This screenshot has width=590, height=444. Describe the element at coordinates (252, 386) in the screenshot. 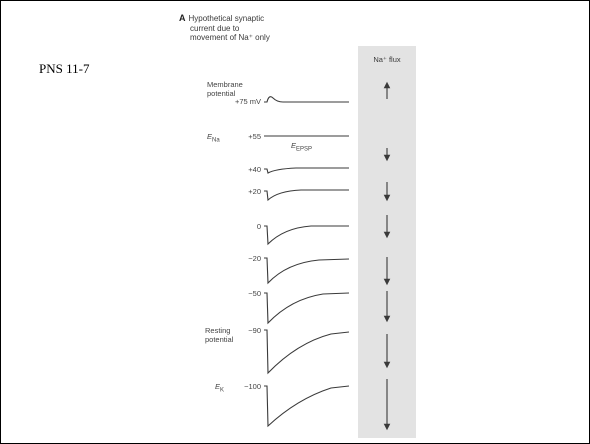

I see `potential-label-minus100: −100` at that location.